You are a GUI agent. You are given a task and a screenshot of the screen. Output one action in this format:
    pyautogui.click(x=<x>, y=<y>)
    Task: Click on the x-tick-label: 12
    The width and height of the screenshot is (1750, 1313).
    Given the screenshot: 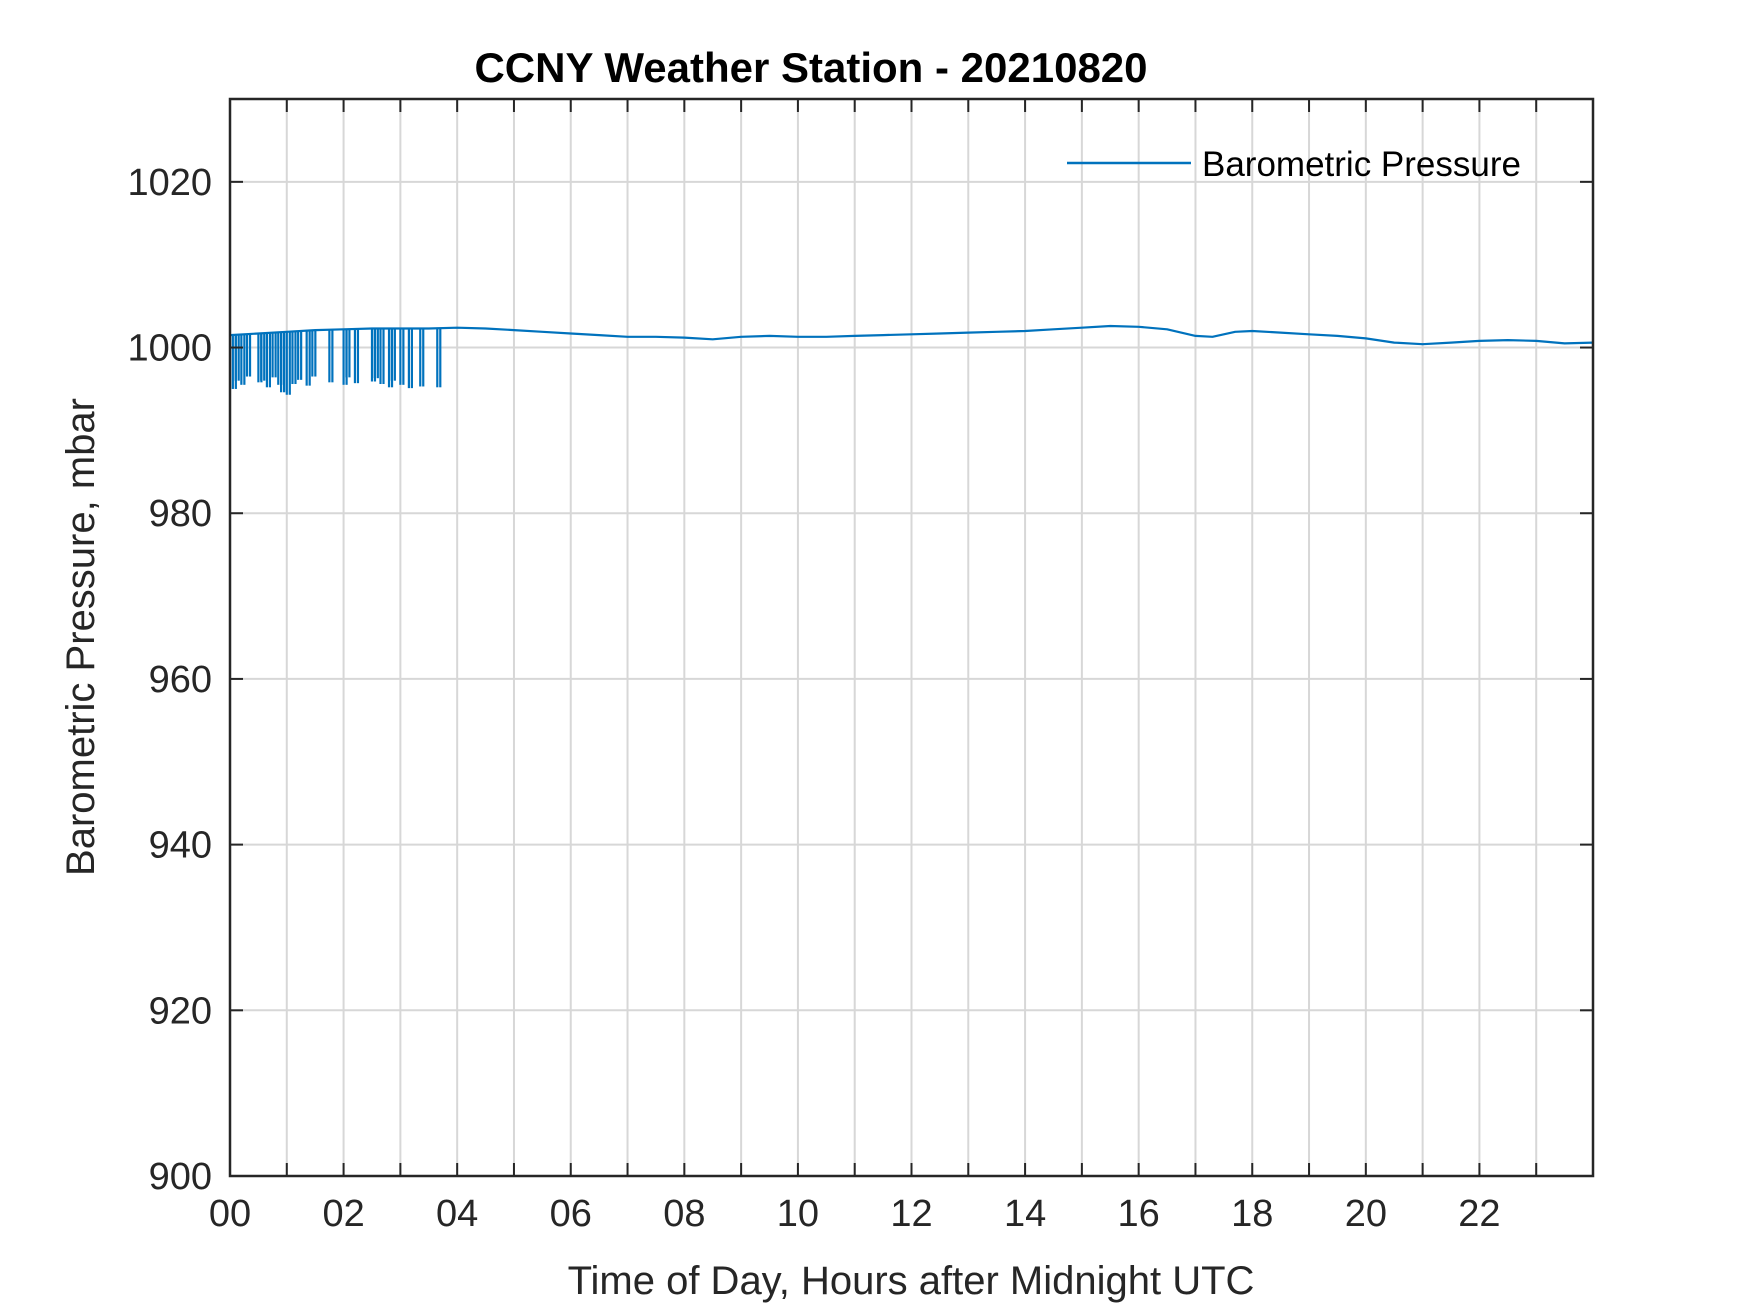 What is the action you would take?
    pyautogui.click(x=911, y=1214)
    